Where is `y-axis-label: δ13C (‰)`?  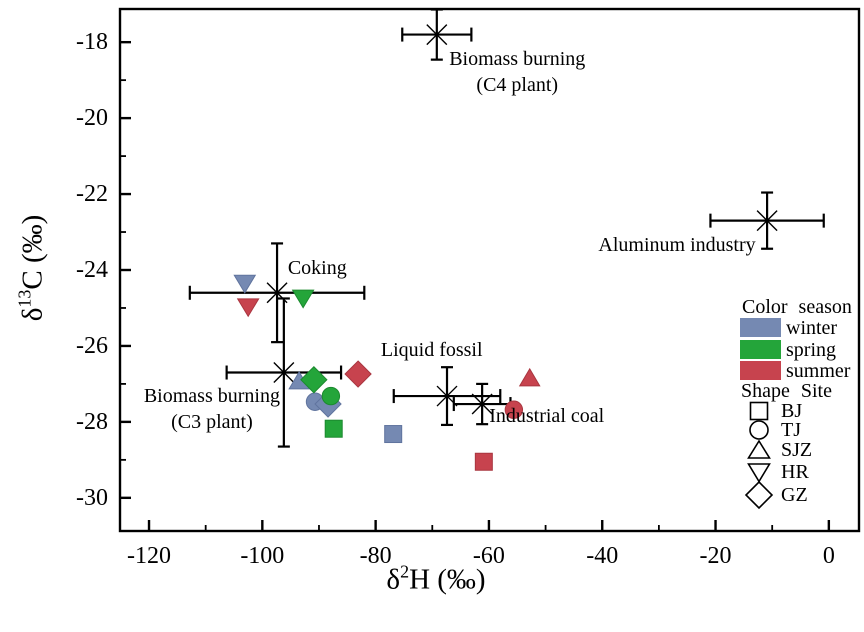
y-axis-label: δ13C (‰) is located at coordinates (32, 268).